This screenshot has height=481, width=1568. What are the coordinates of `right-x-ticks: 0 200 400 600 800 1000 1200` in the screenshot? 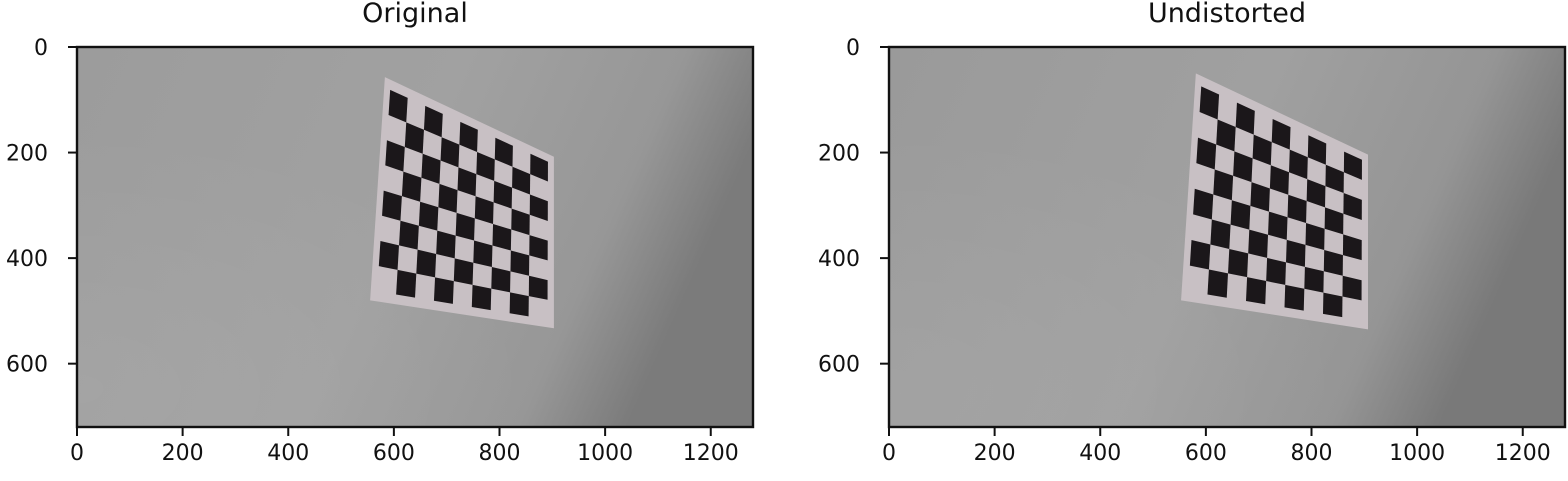 It's located at (1216, 446).